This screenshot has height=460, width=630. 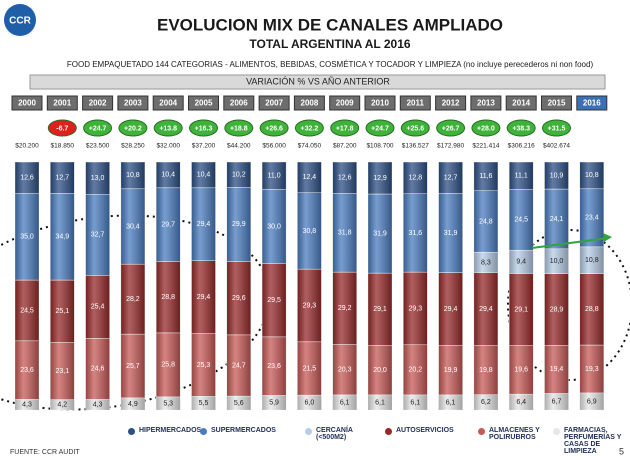 What do you see at coordinates (310, 305) in the screenshot?
I see `data-label: 29,3` at bounding box center [310, 305].